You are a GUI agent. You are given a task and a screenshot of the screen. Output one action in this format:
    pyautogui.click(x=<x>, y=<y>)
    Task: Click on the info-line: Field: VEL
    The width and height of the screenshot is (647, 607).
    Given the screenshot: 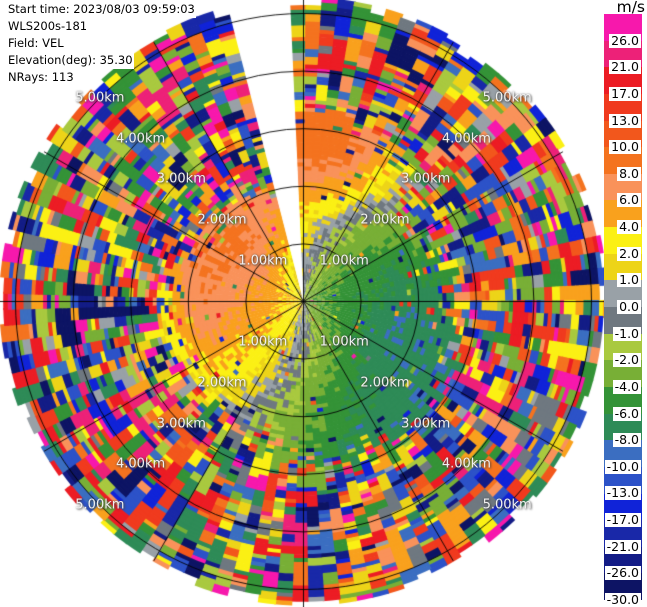 What is the action you would take?
    pyautogui.click(x=101, y=43)
    